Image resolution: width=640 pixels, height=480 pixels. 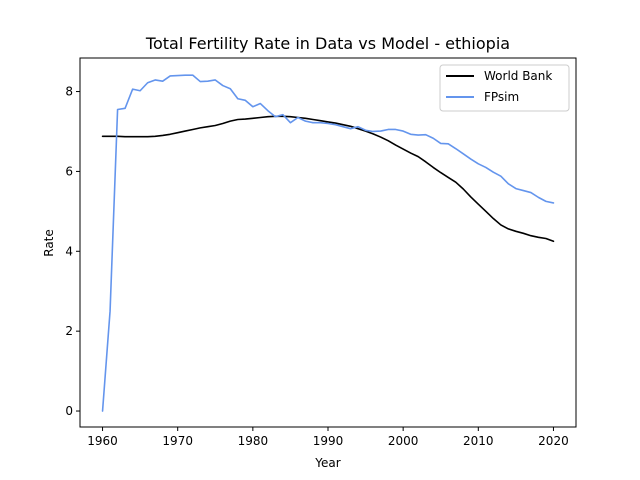 What do you see at coordinates (69, 411) in the screenshot?
I see `y-tick-label: 0` at bounding box center [69, 411].